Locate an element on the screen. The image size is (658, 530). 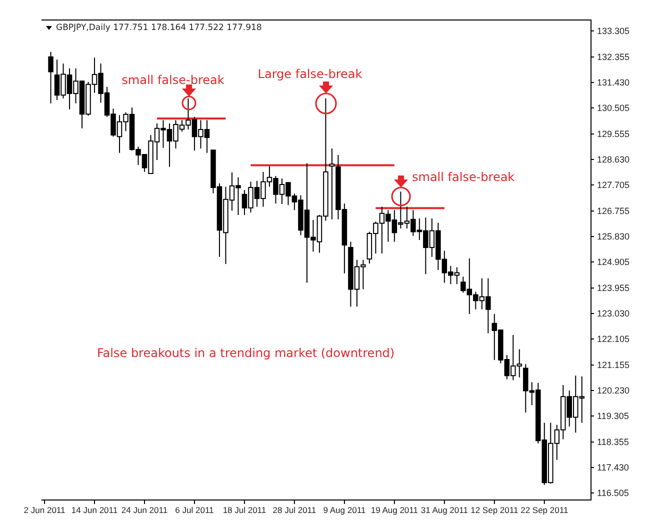
y-tick-label: 126.755 is located at coordinates (613, 211).